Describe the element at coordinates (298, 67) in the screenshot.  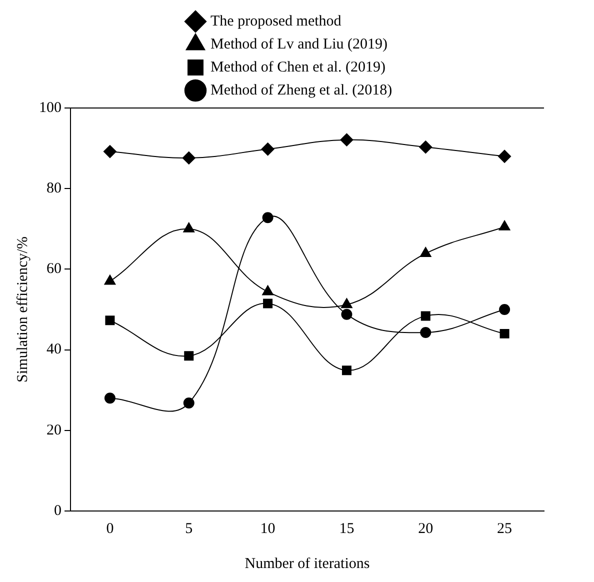
I see `legend-label: Method of Chen et al. (2019)` at that location.